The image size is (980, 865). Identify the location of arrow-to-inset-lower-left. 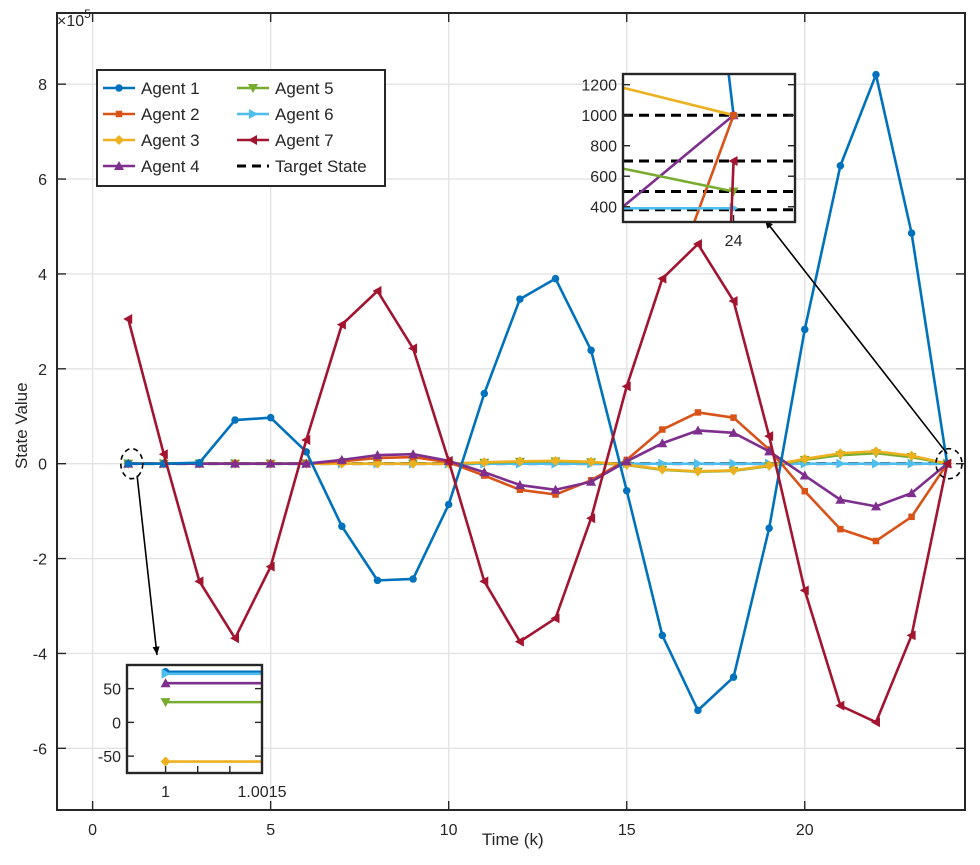
(148, 565).